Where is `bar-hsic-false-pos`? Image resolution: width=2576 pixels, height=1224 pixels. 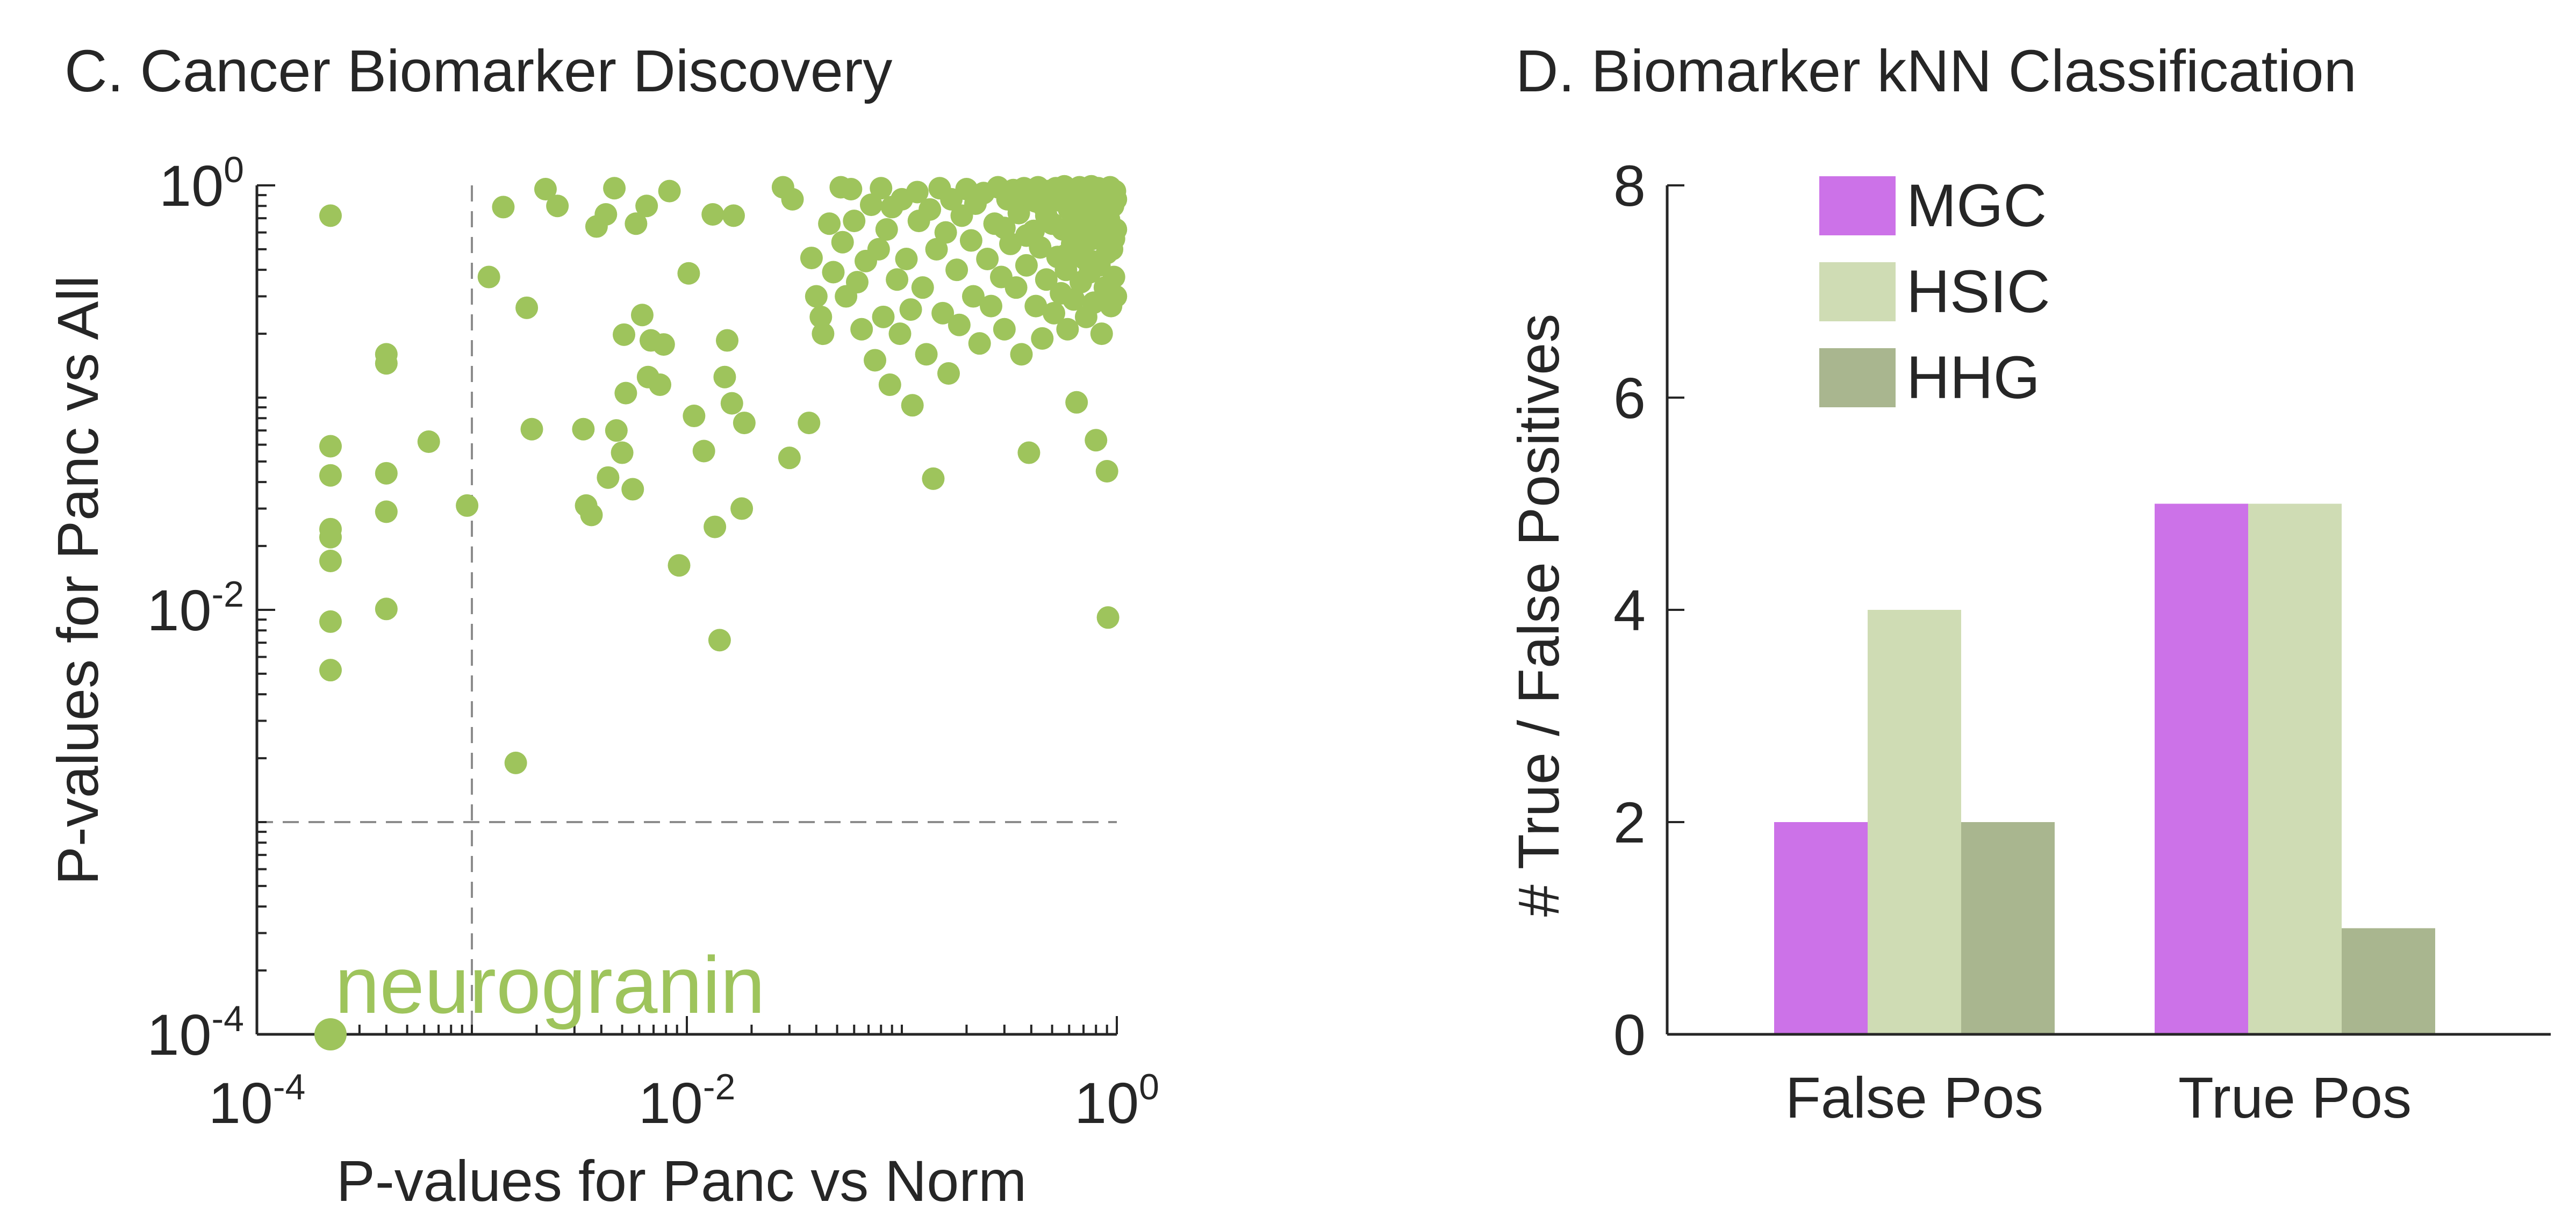 bar-hsic-false-pos is located at coordinates (1914, 822).